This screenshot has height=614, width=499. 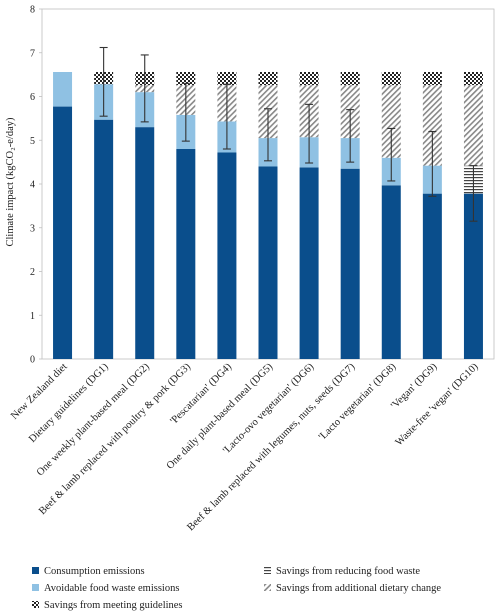 I want to click on y-tick-label: 0, so click(x=32, y=360).